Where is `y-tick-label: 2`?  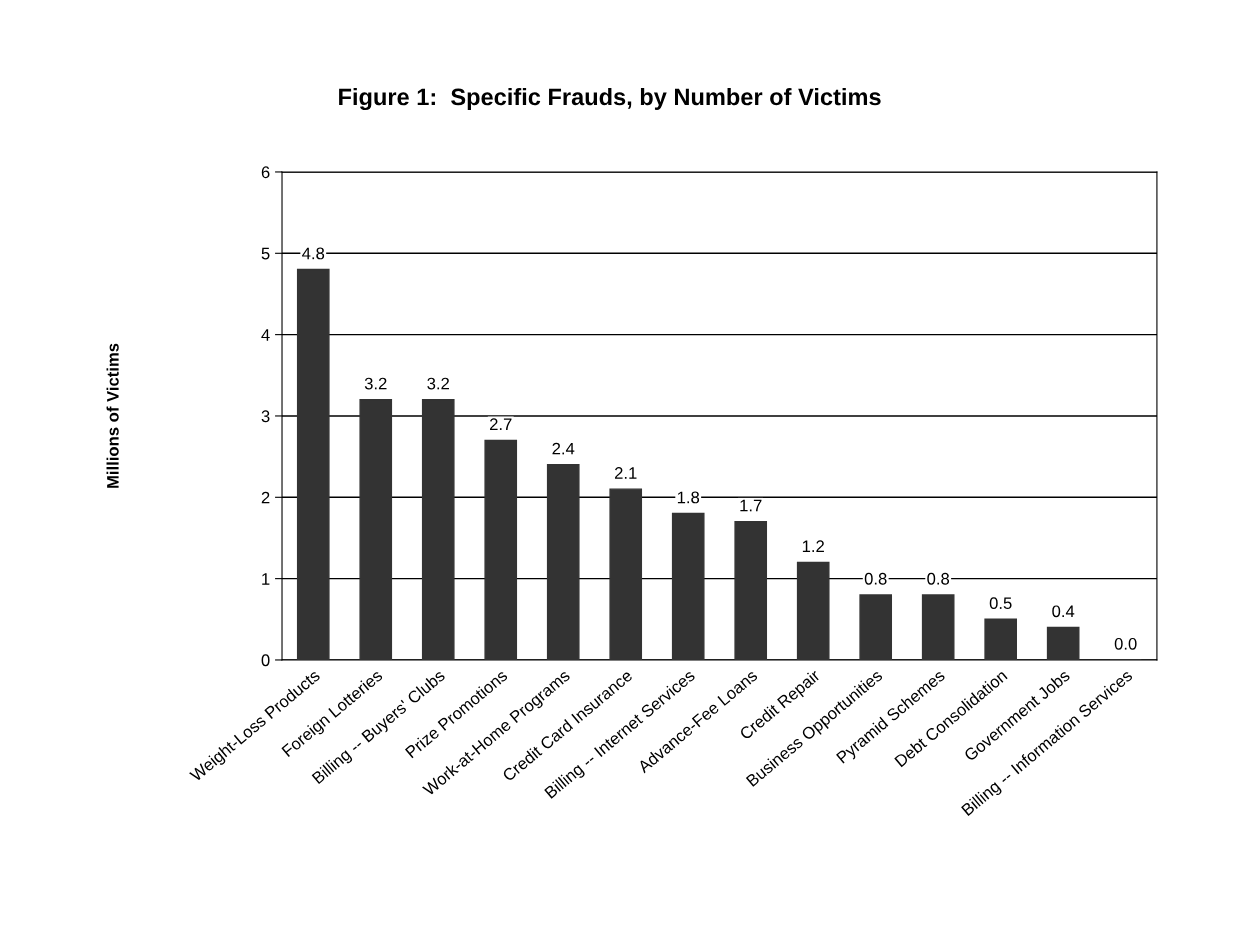 y-tick-label: 2 is located at coordinates (265, 497).